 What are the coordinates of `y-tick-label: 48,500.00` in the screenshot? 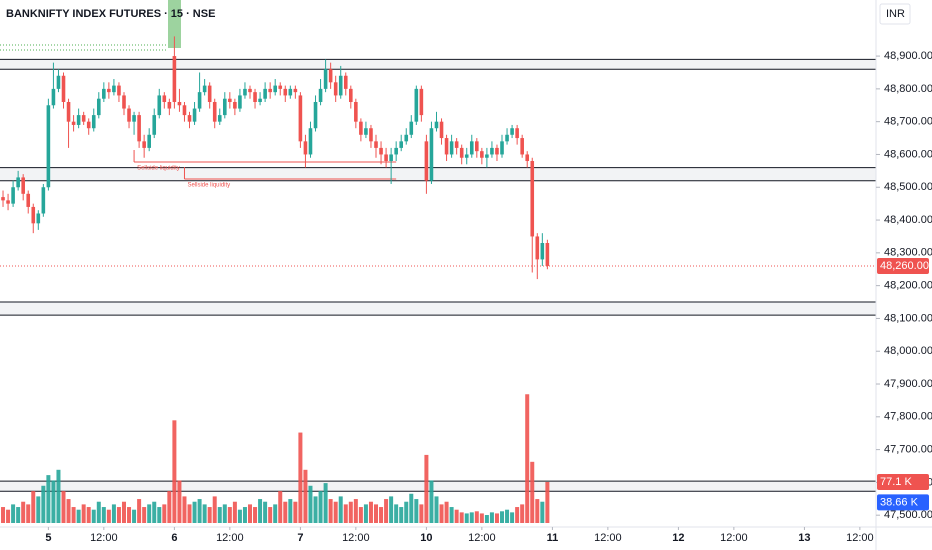 It's located at (908, 187).